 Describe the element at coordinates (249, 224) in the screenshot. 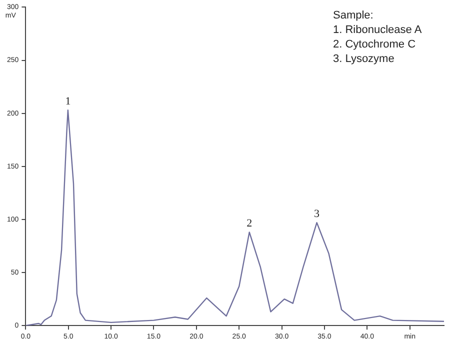

I see `annotation: 2` at that location.